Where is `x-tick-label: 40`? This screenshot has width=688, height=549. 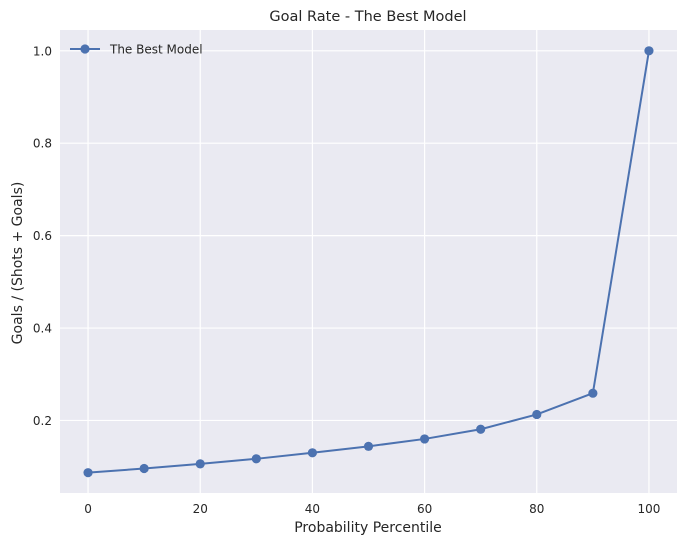 x-tick-label: 40 is located at coordinates (312, 509).